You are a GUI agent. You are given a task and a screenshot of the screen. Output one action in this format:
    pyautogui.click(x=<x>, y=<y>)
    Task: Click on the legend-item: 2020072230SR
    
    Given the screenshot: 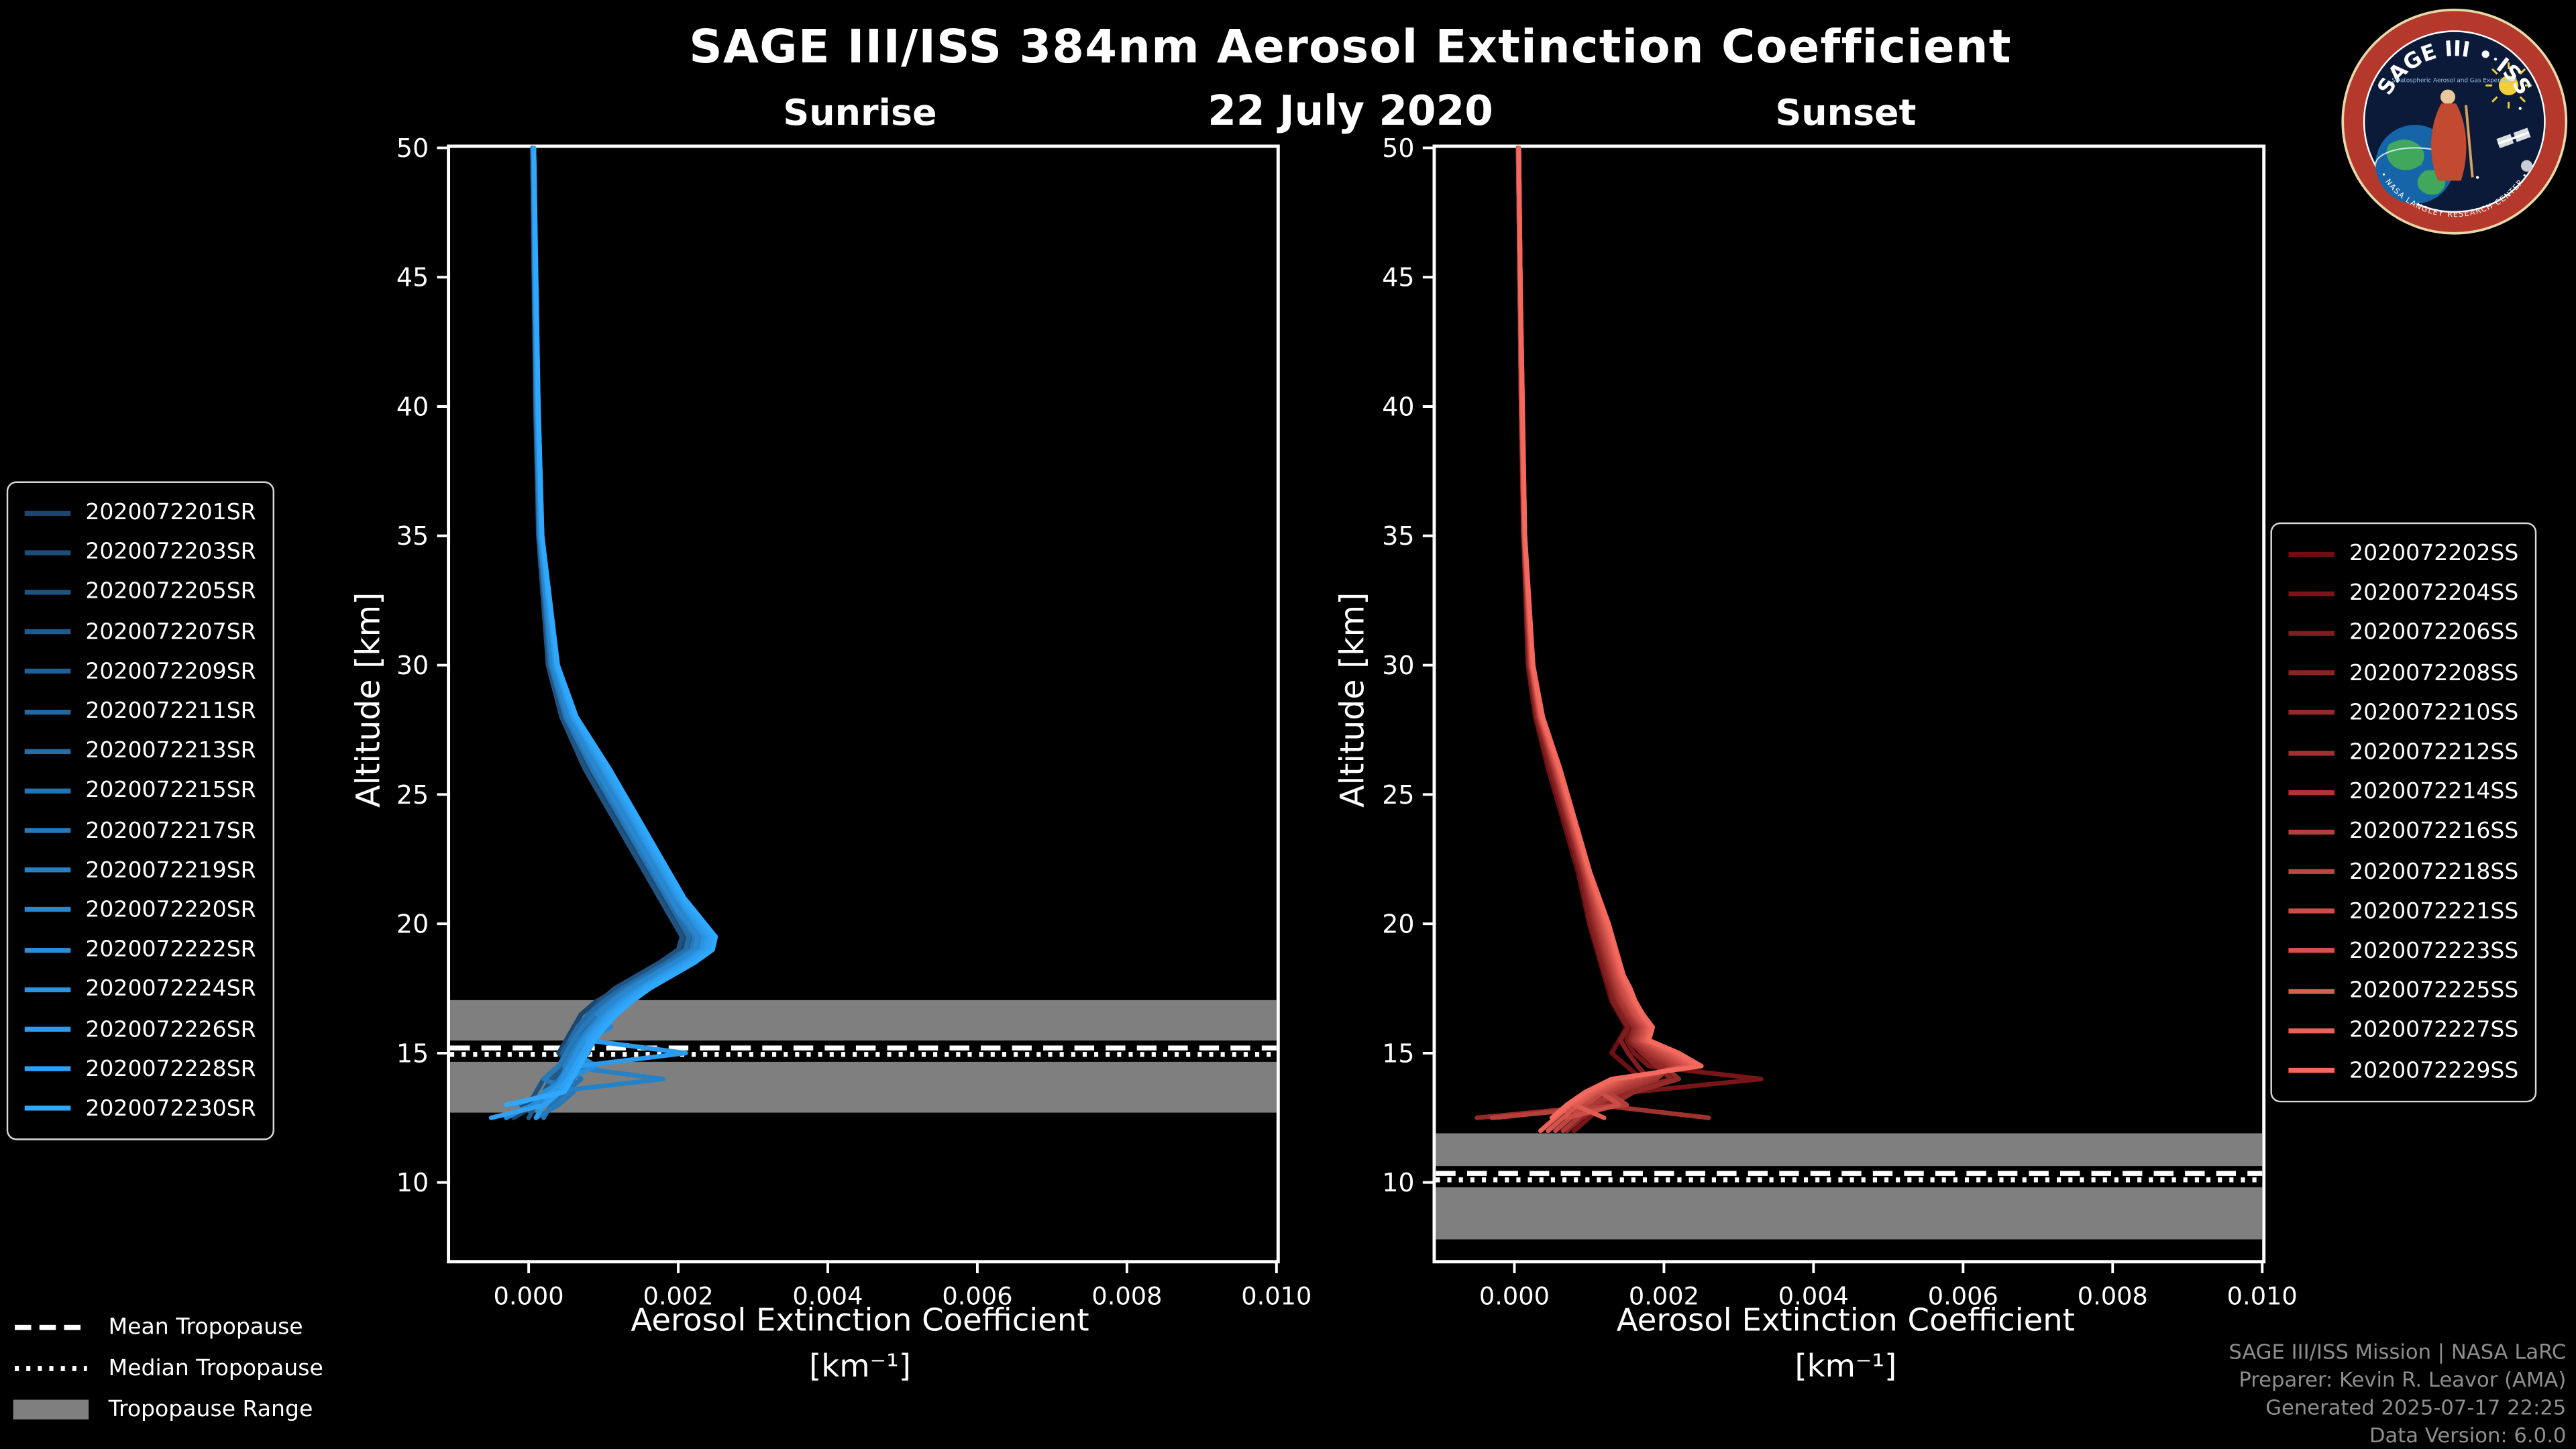 What is the action you would take?
    pyautogui.click(x=140, y=1108)
    